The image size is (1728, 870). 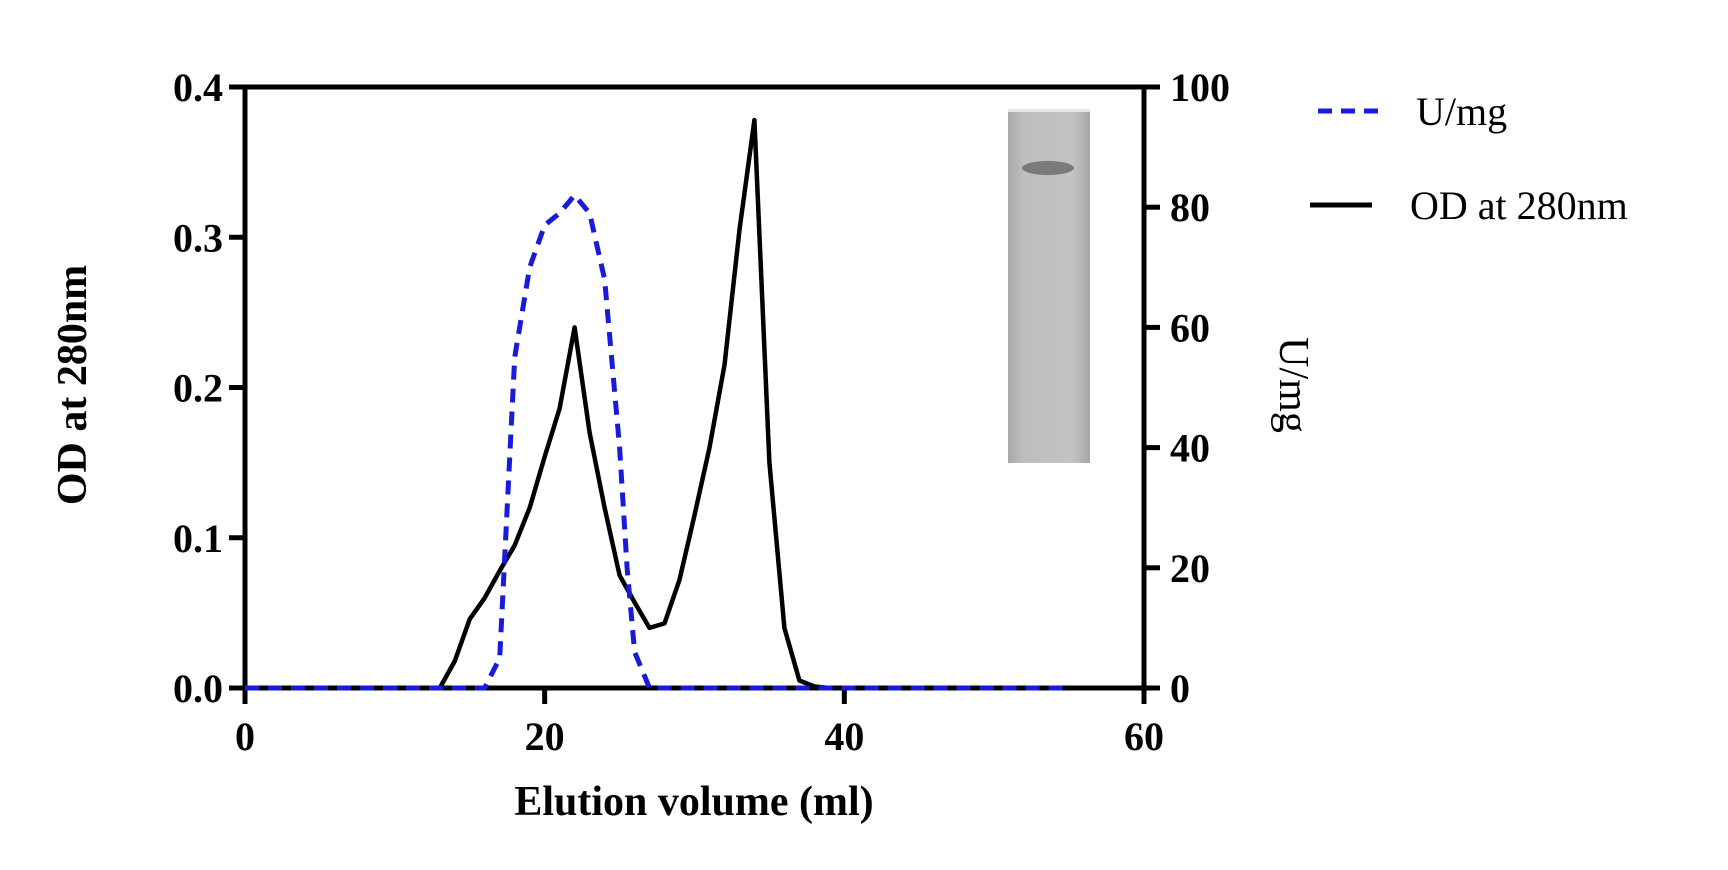 I want to click on y2-axis-title: U/mg, so click(x=1293, y=385).